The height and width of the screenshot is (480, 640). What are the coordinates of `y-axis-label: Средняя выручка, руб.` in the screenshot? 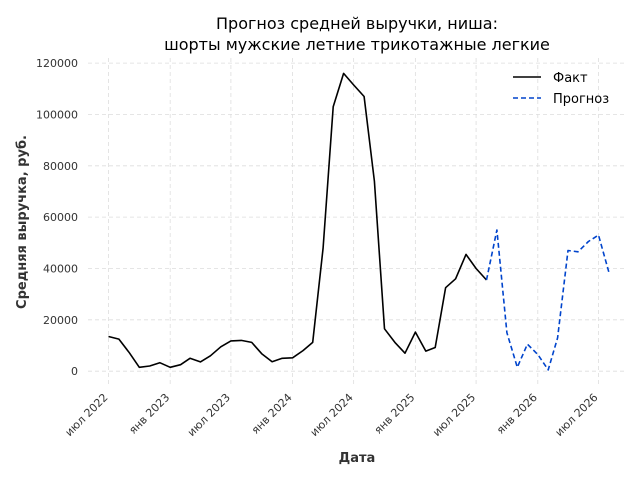 It's located at (22, 222).